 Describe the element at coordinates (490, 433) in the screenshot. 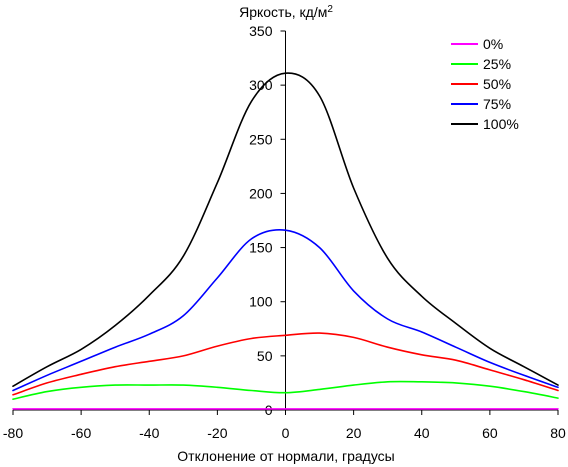

I see `x-tick-label: 60` at that location.